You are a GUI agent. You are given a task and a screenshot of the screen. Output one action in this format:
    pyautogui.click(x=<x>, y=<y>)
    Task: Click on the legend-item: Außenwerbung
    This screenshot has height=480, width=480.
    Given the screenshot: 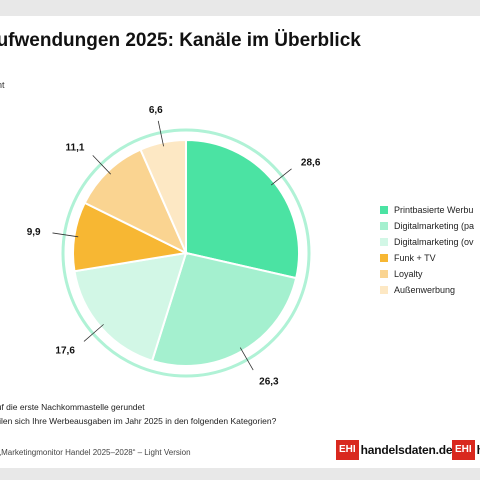 What is the action you would take?
    pyautogui.click(x=427, y=290)
    